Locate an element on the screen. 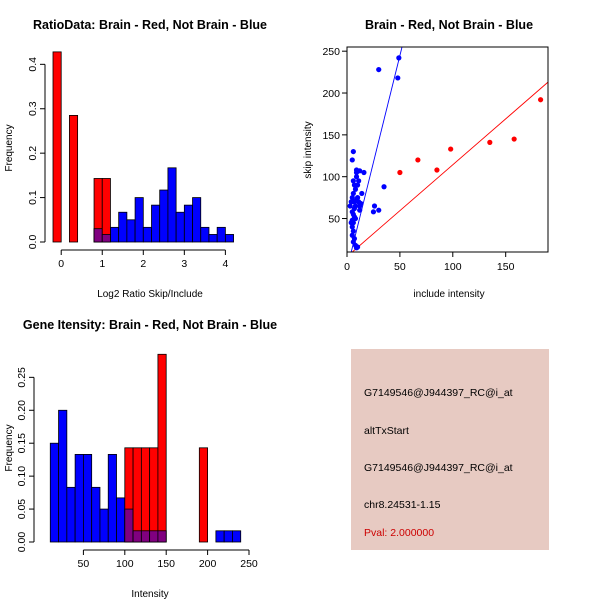 Image resolution: width=600 pixels, height=600 pixels. info-panel-background is located at coordinates (450, 449).